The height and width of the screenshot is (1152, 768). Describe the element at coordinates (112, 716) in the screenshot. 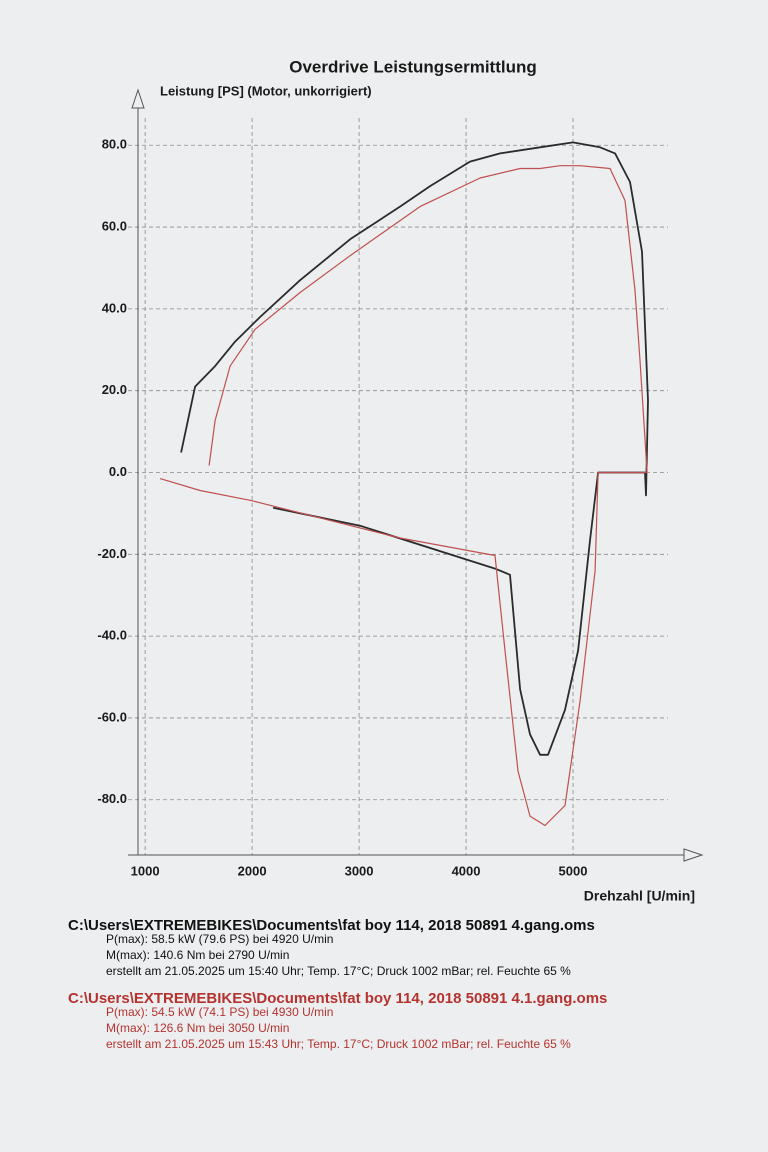

I see `y-tick-label: -60.0` at that location.